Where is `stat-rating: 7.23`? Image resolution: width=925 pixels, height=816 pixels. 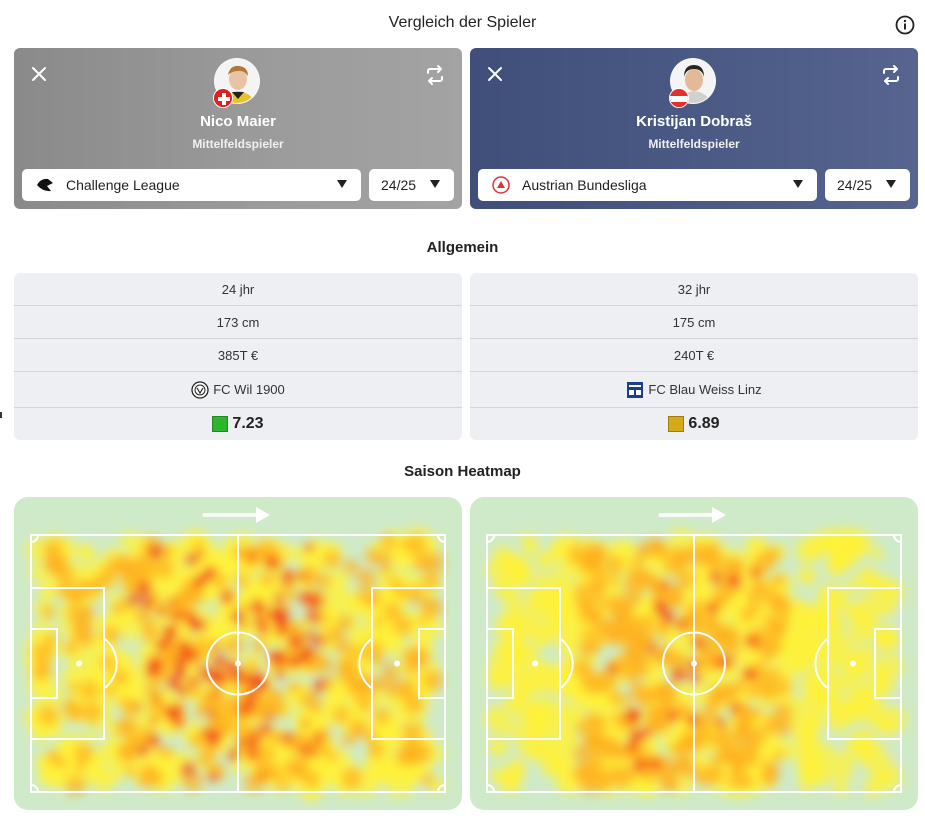
stat-rating: 7.23 is located at coordinates (238, 424).